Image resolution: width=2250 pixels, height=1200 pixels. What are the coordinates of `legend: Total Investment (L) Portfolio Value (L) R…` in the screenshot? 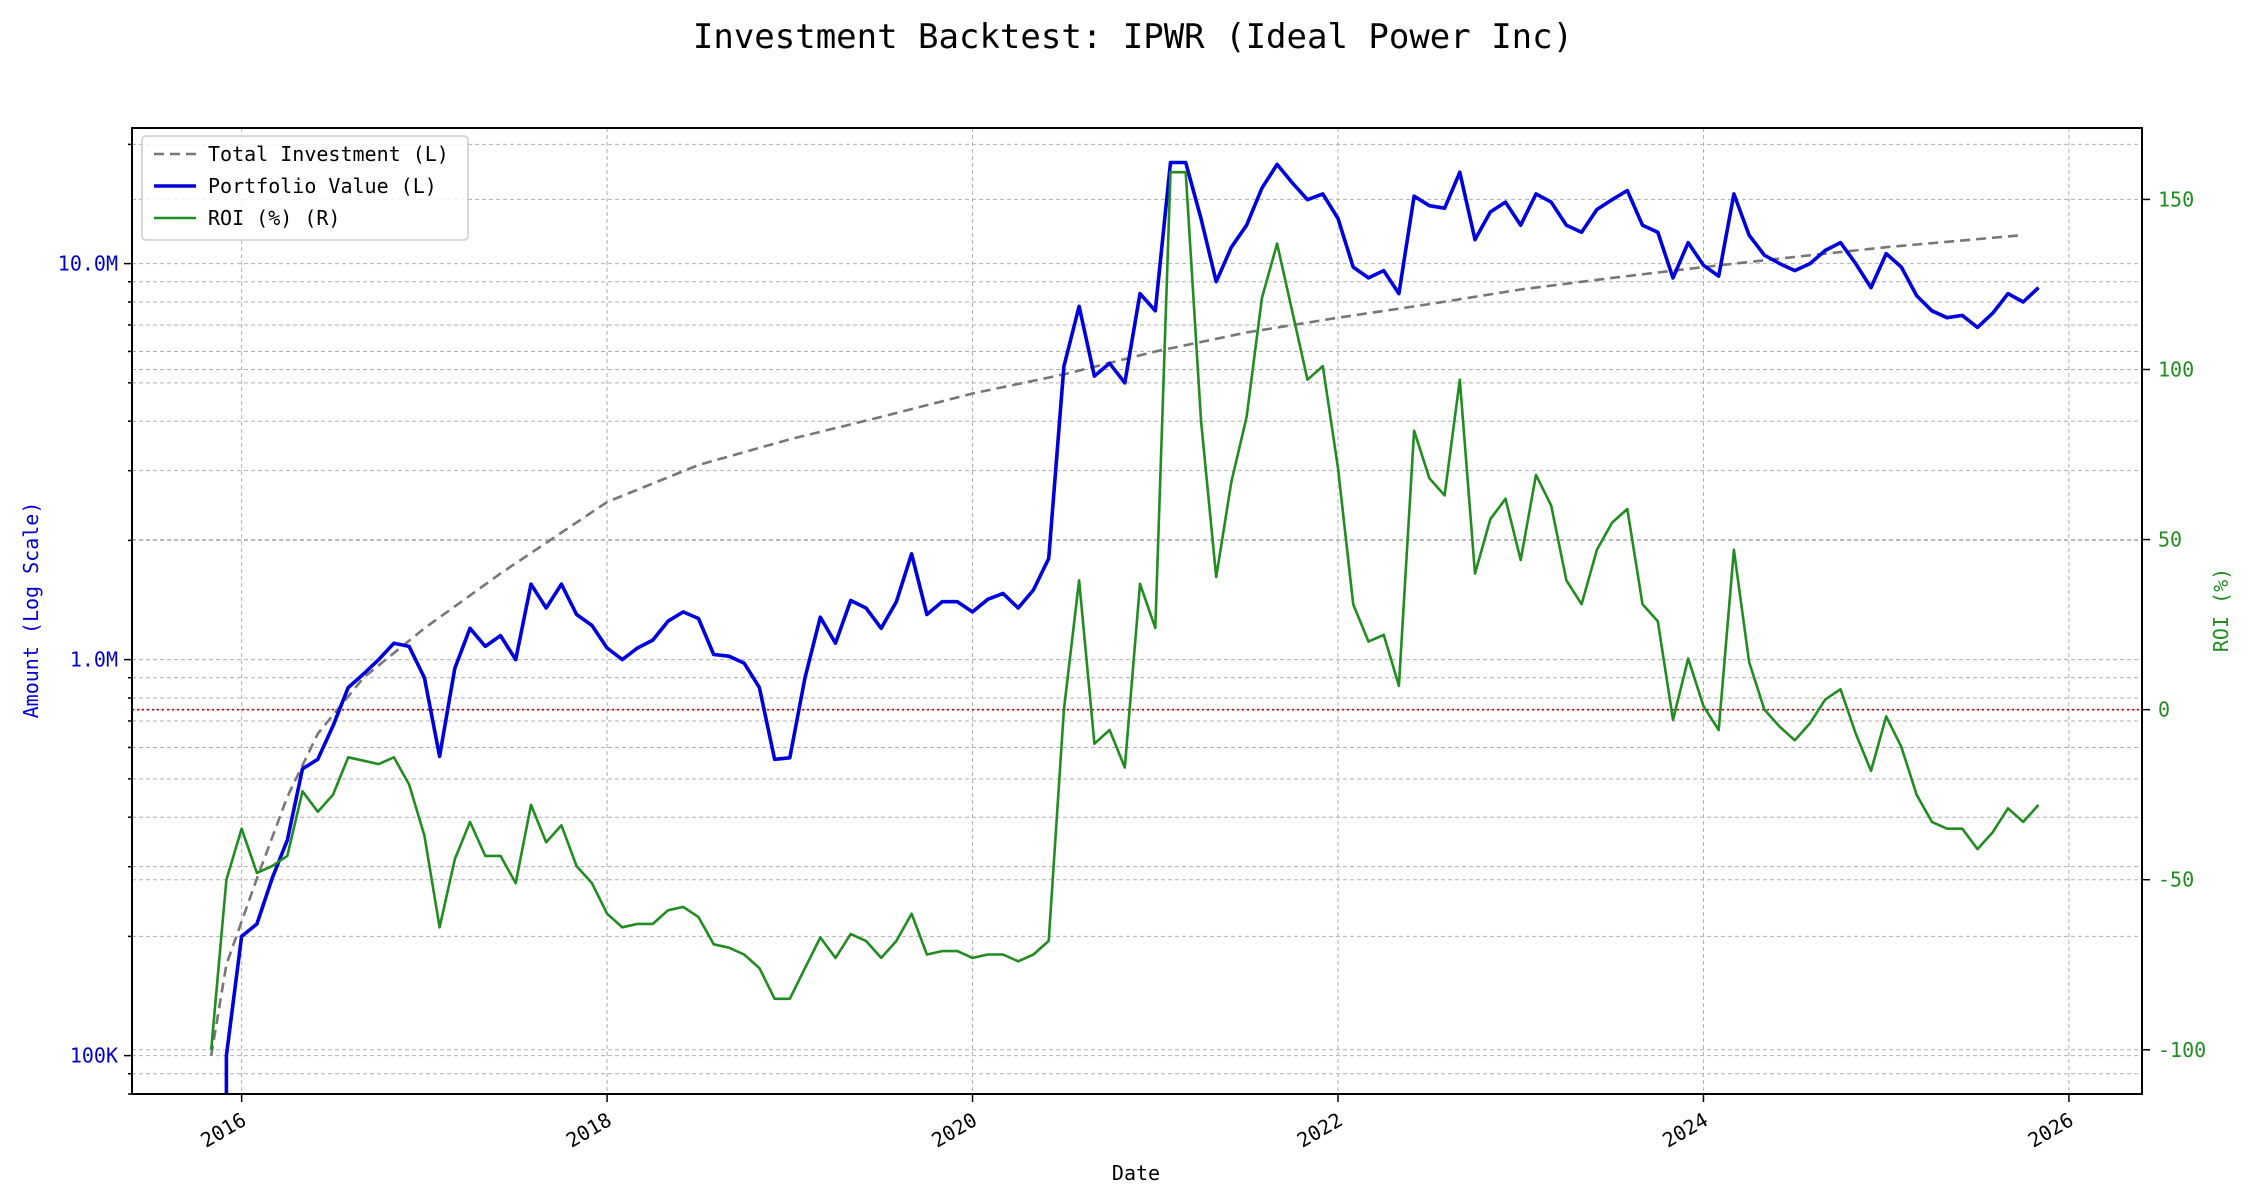 It's located at (305, 188).